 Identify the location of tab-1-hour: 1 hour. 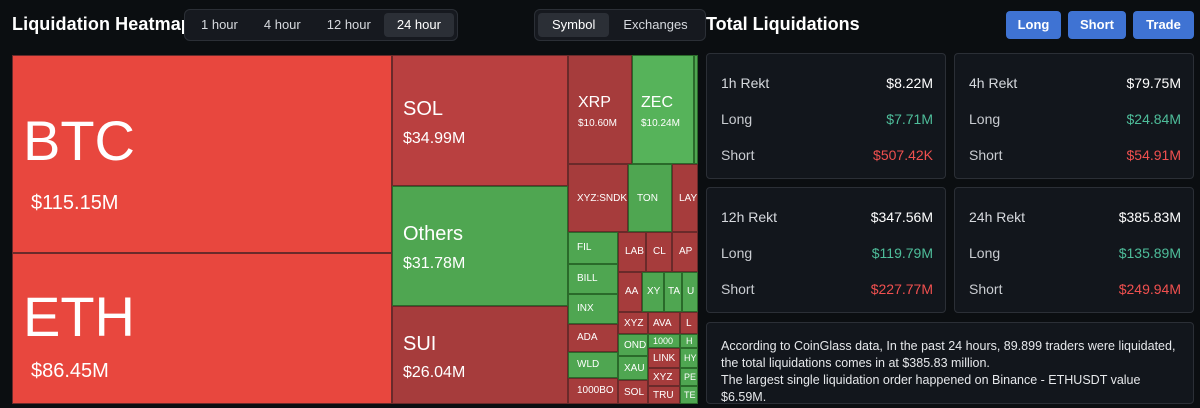
(219, 24).